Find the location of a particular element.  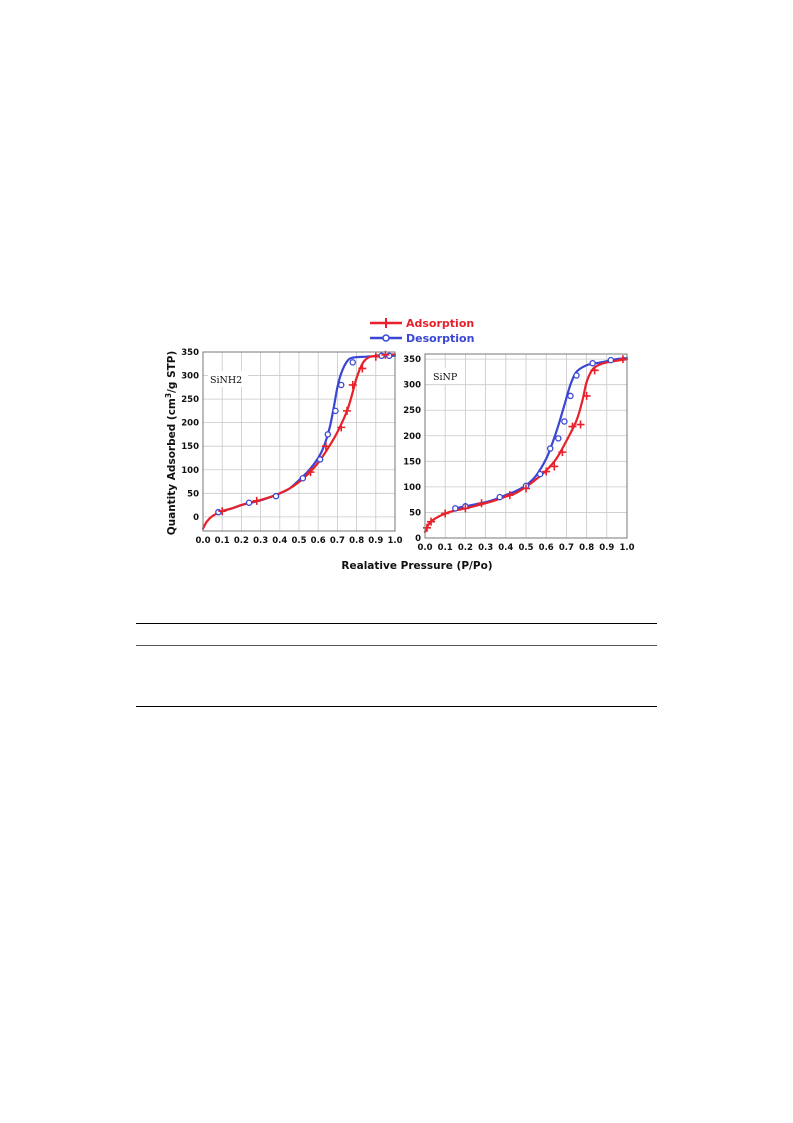

legend-label-desorption: Desorption is located at coordinates (440, 338).